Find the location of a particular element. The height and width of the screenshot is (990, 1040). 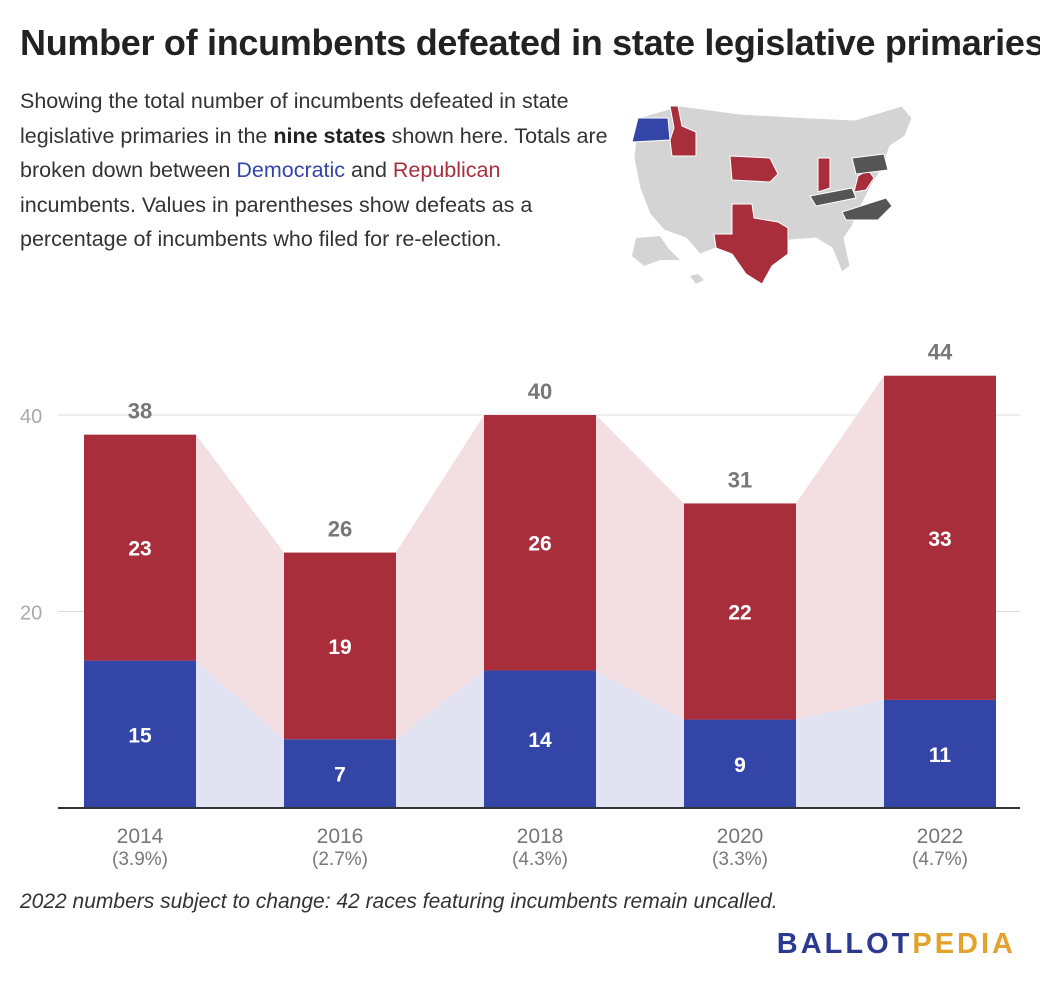

alaska-shape is located at coordinates (656, 251).